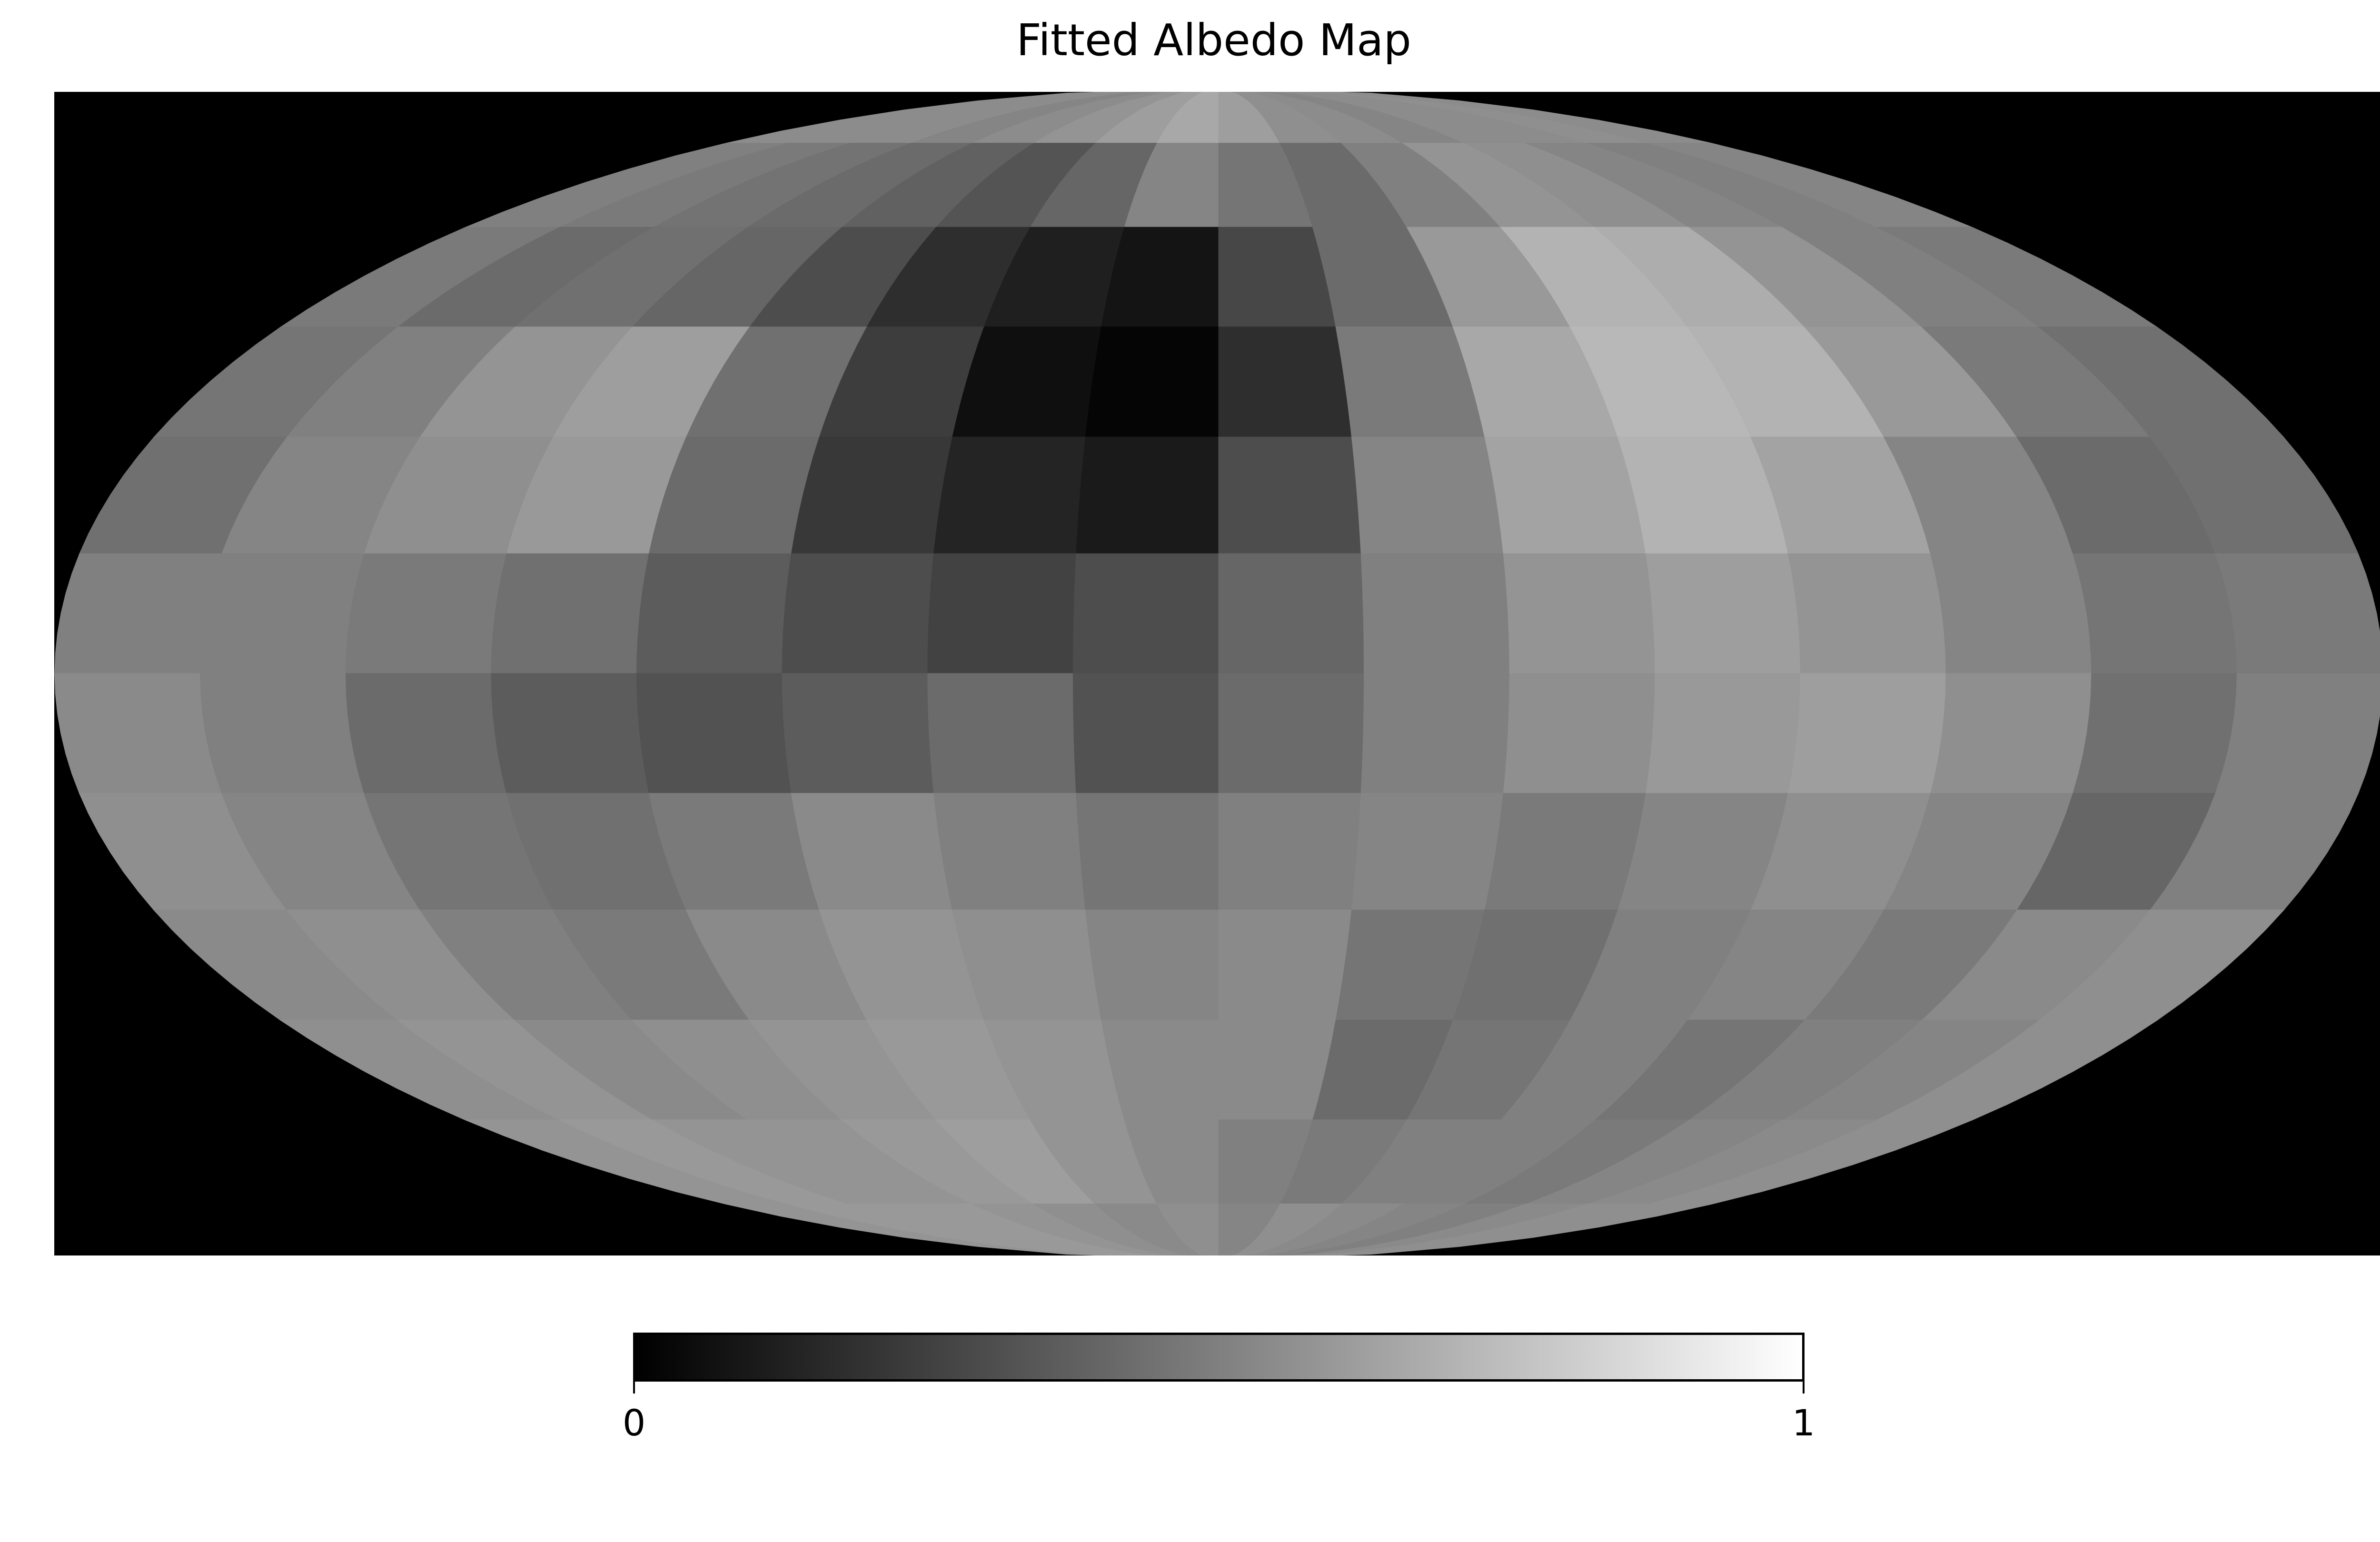 This screenshot has width=2380, height=1542. Describe the element at coordinates (2011, 613) in the screenshot. I see `map-cell-r5-c13` at that location.